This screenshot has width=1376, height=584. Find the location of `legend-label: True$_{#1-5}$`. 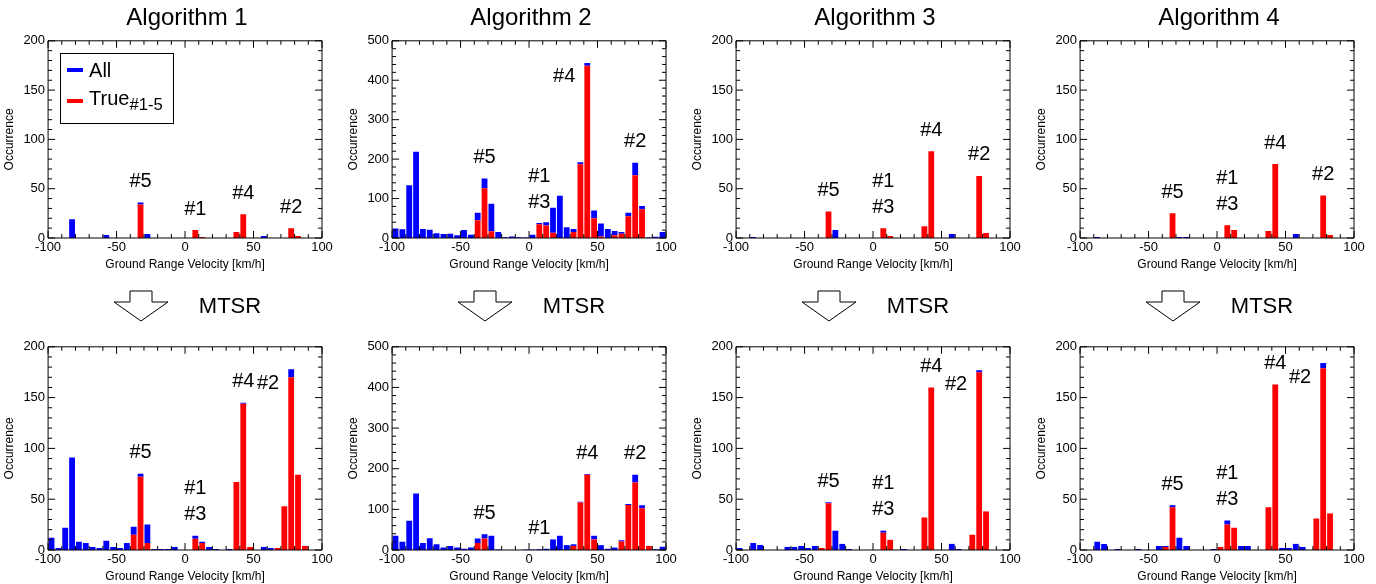

legend-label: True$_{#1-5}$ is located at coordinates (126, 100).